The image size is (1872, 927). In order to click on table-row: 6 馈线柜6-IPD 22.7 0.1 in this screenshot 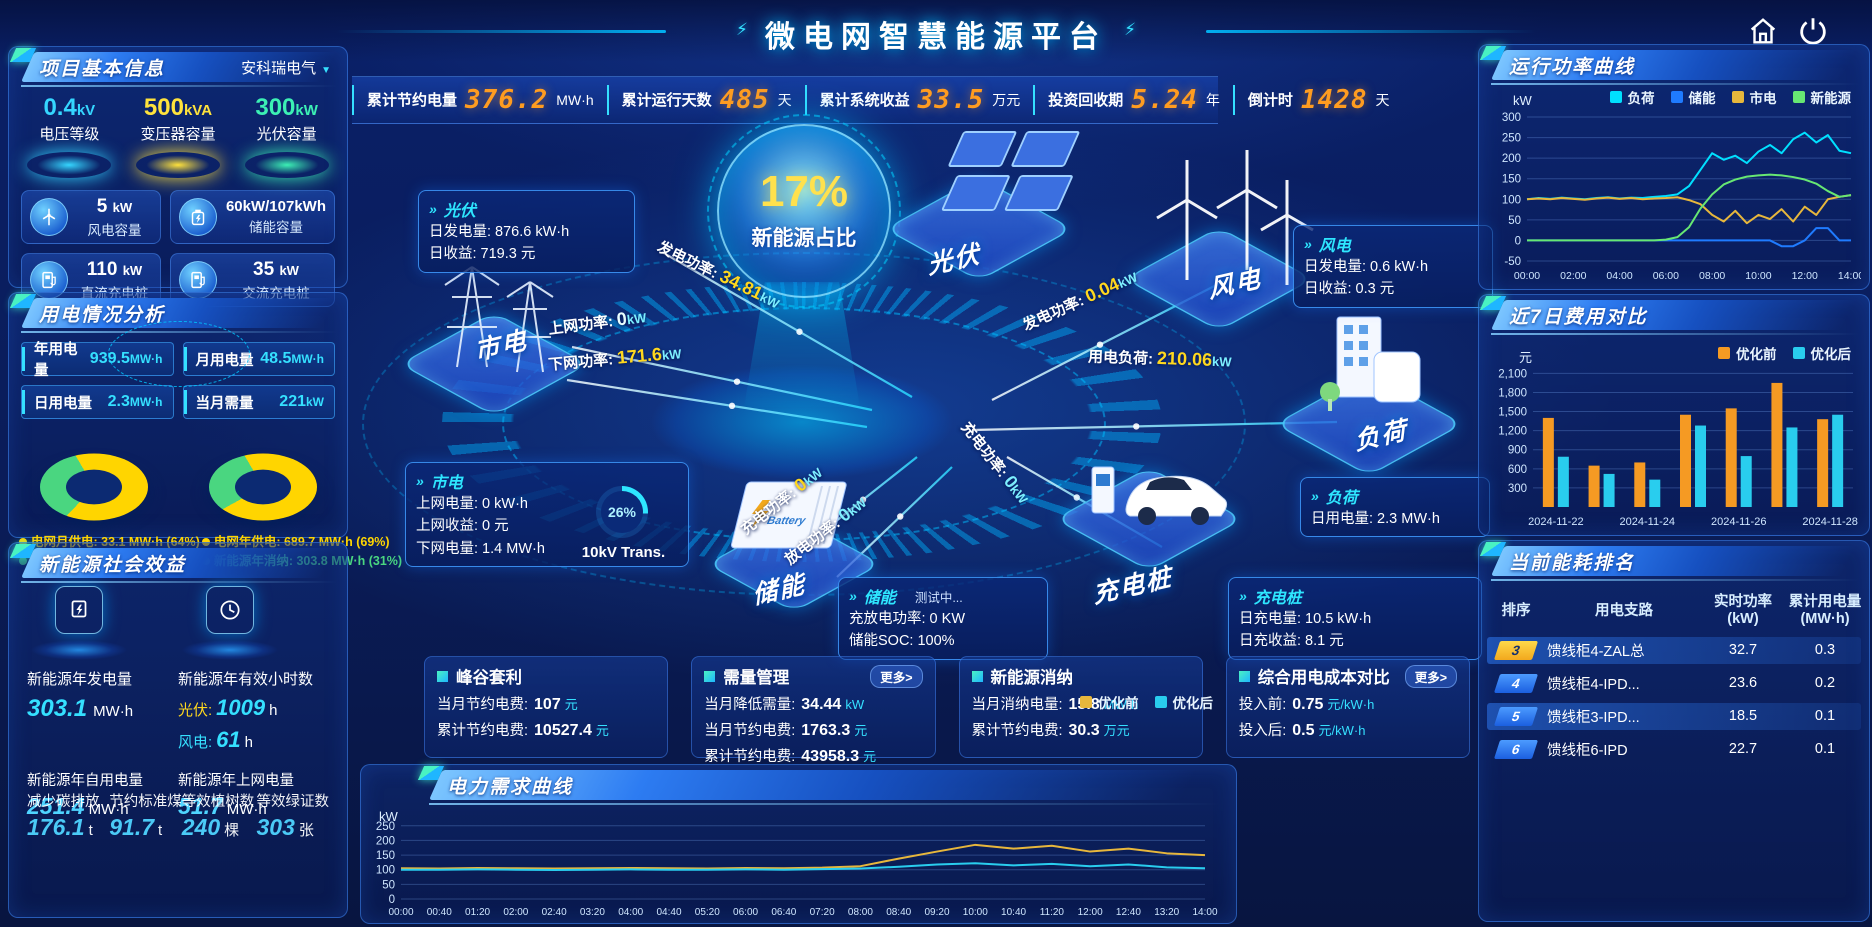, I will do `click(1674, 749)`.